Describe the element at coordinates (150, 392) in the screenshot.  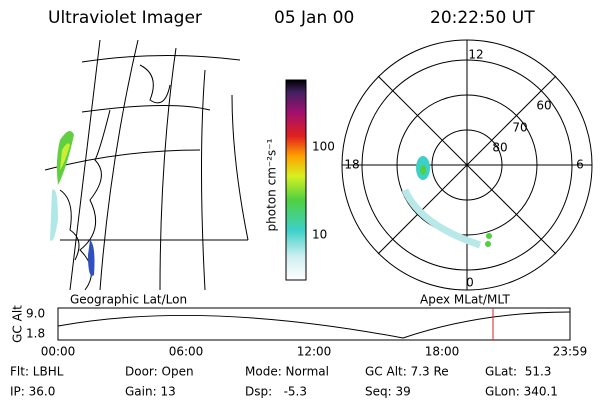
I see `info-field: Gain: 13` at that location.